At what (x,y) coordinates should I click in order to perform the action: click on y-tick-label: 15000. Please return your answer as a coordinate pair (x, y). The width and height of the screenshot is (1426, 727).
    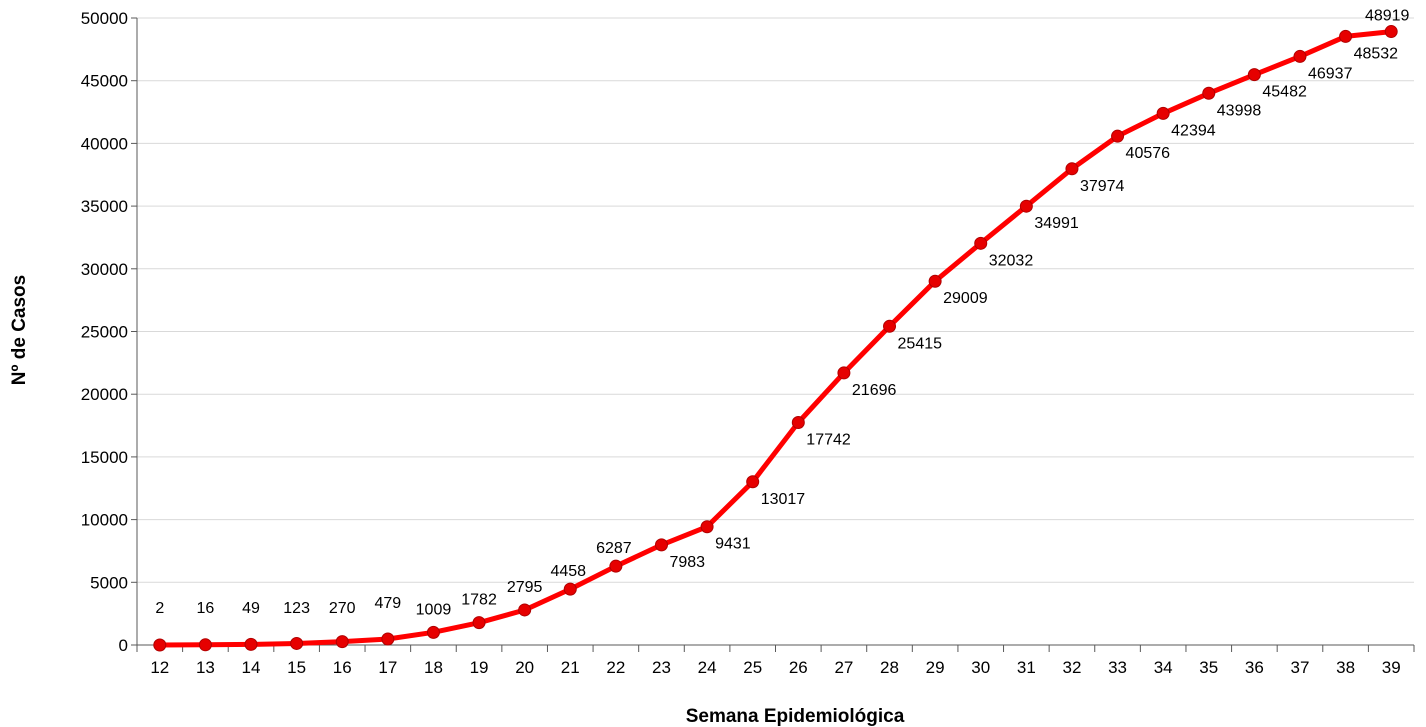
    Looking at the image, I should click on (104, 457).